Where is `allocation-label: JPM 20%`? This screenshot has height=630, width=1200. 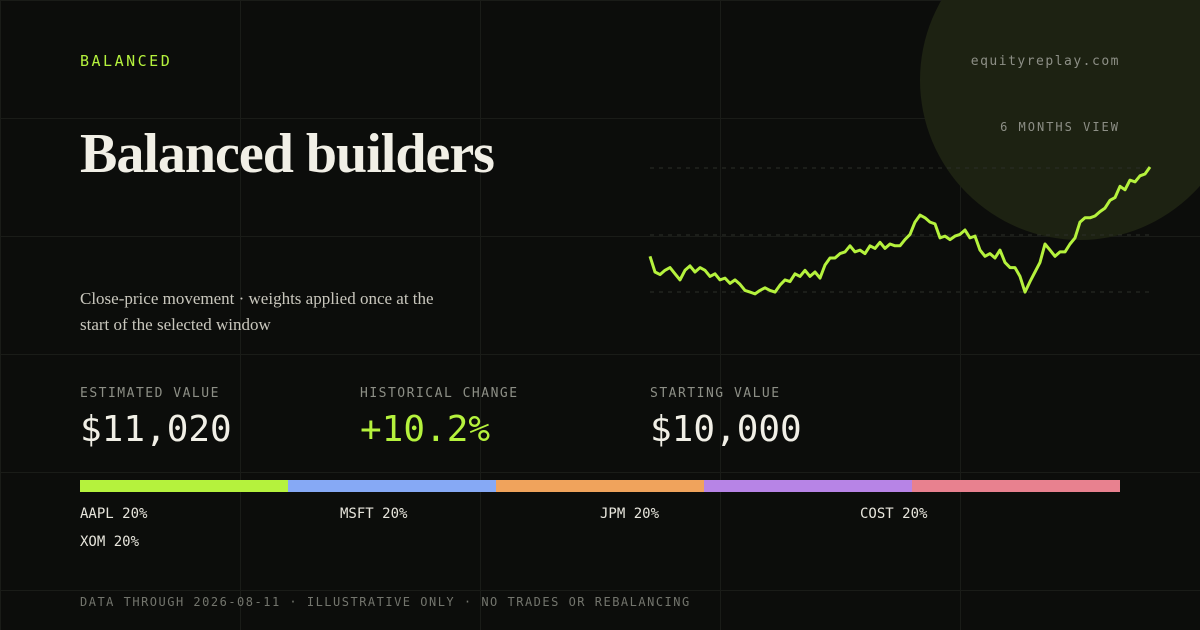
allocation-label: JPM 20% is located at coordinates (730, 520).